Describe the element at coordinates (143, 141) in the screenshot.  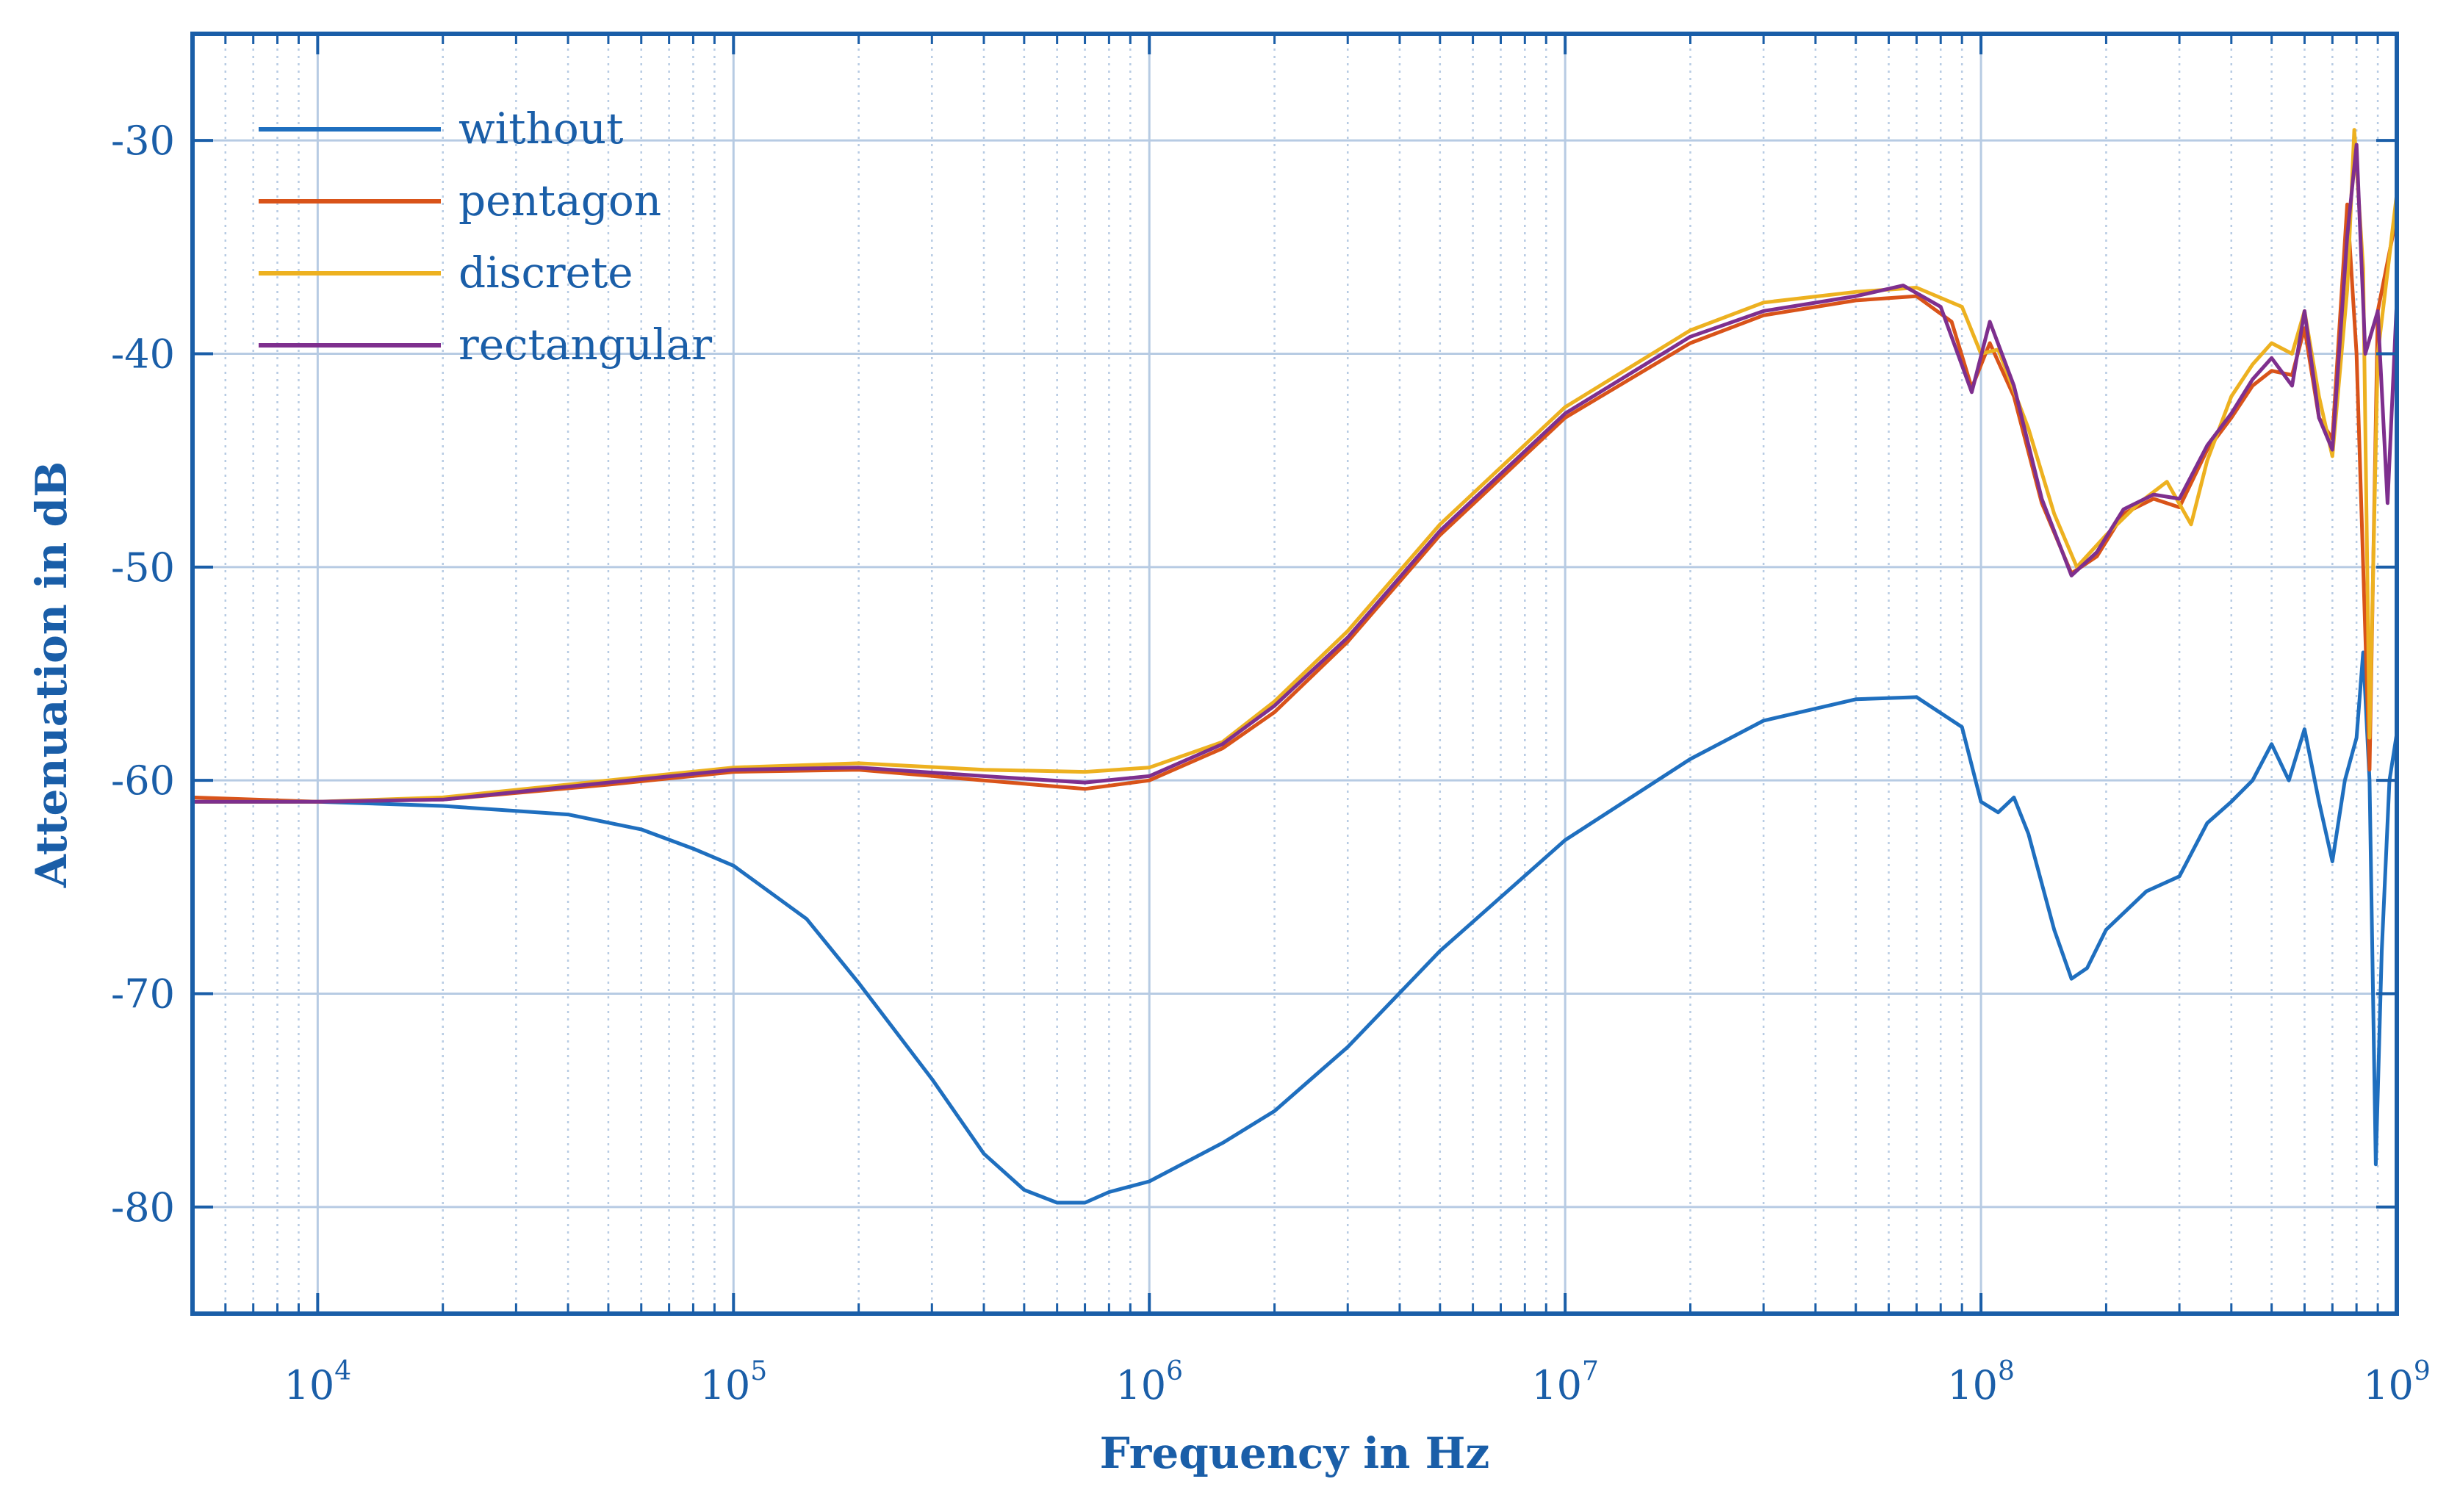
I see `y-tick-label: -30` at that location.